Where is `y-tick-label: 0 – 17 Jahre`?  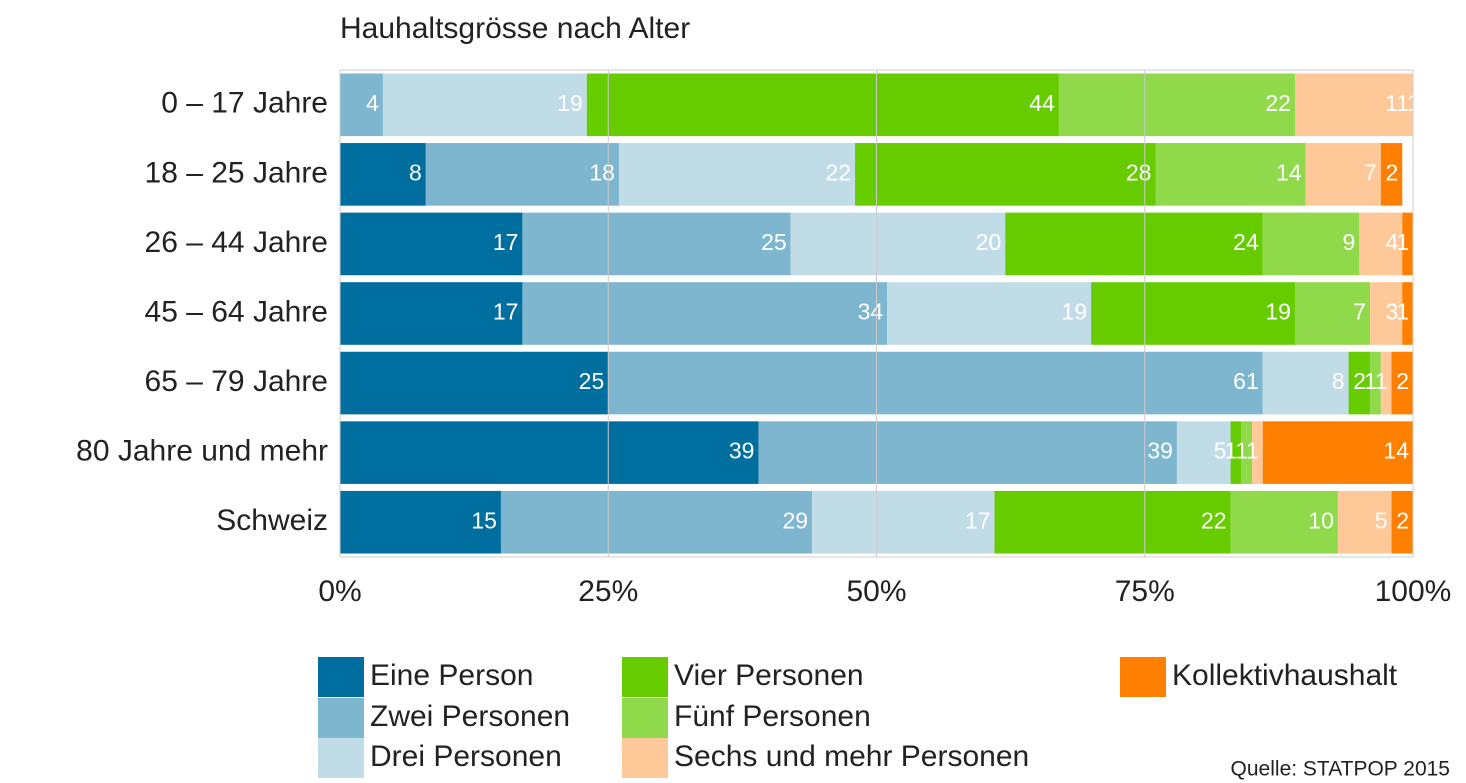
y-tick-label: 0 – 17 Jahre is located at coordinates (244, 103).